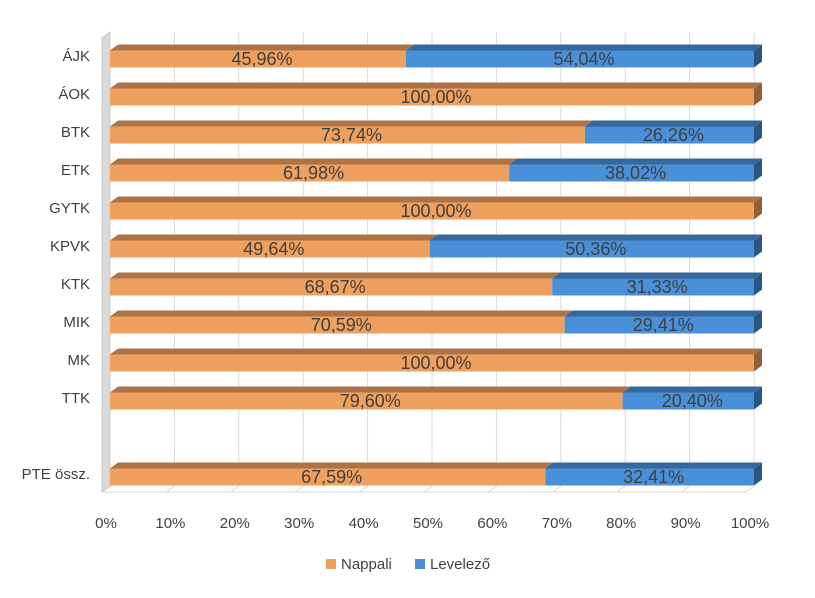 This screenshot has width=815, height=598. What do you see at coordinates (364, 523) in the screenshot?
I see `x-tick-label: 40%` at bounding box center [364, 523].